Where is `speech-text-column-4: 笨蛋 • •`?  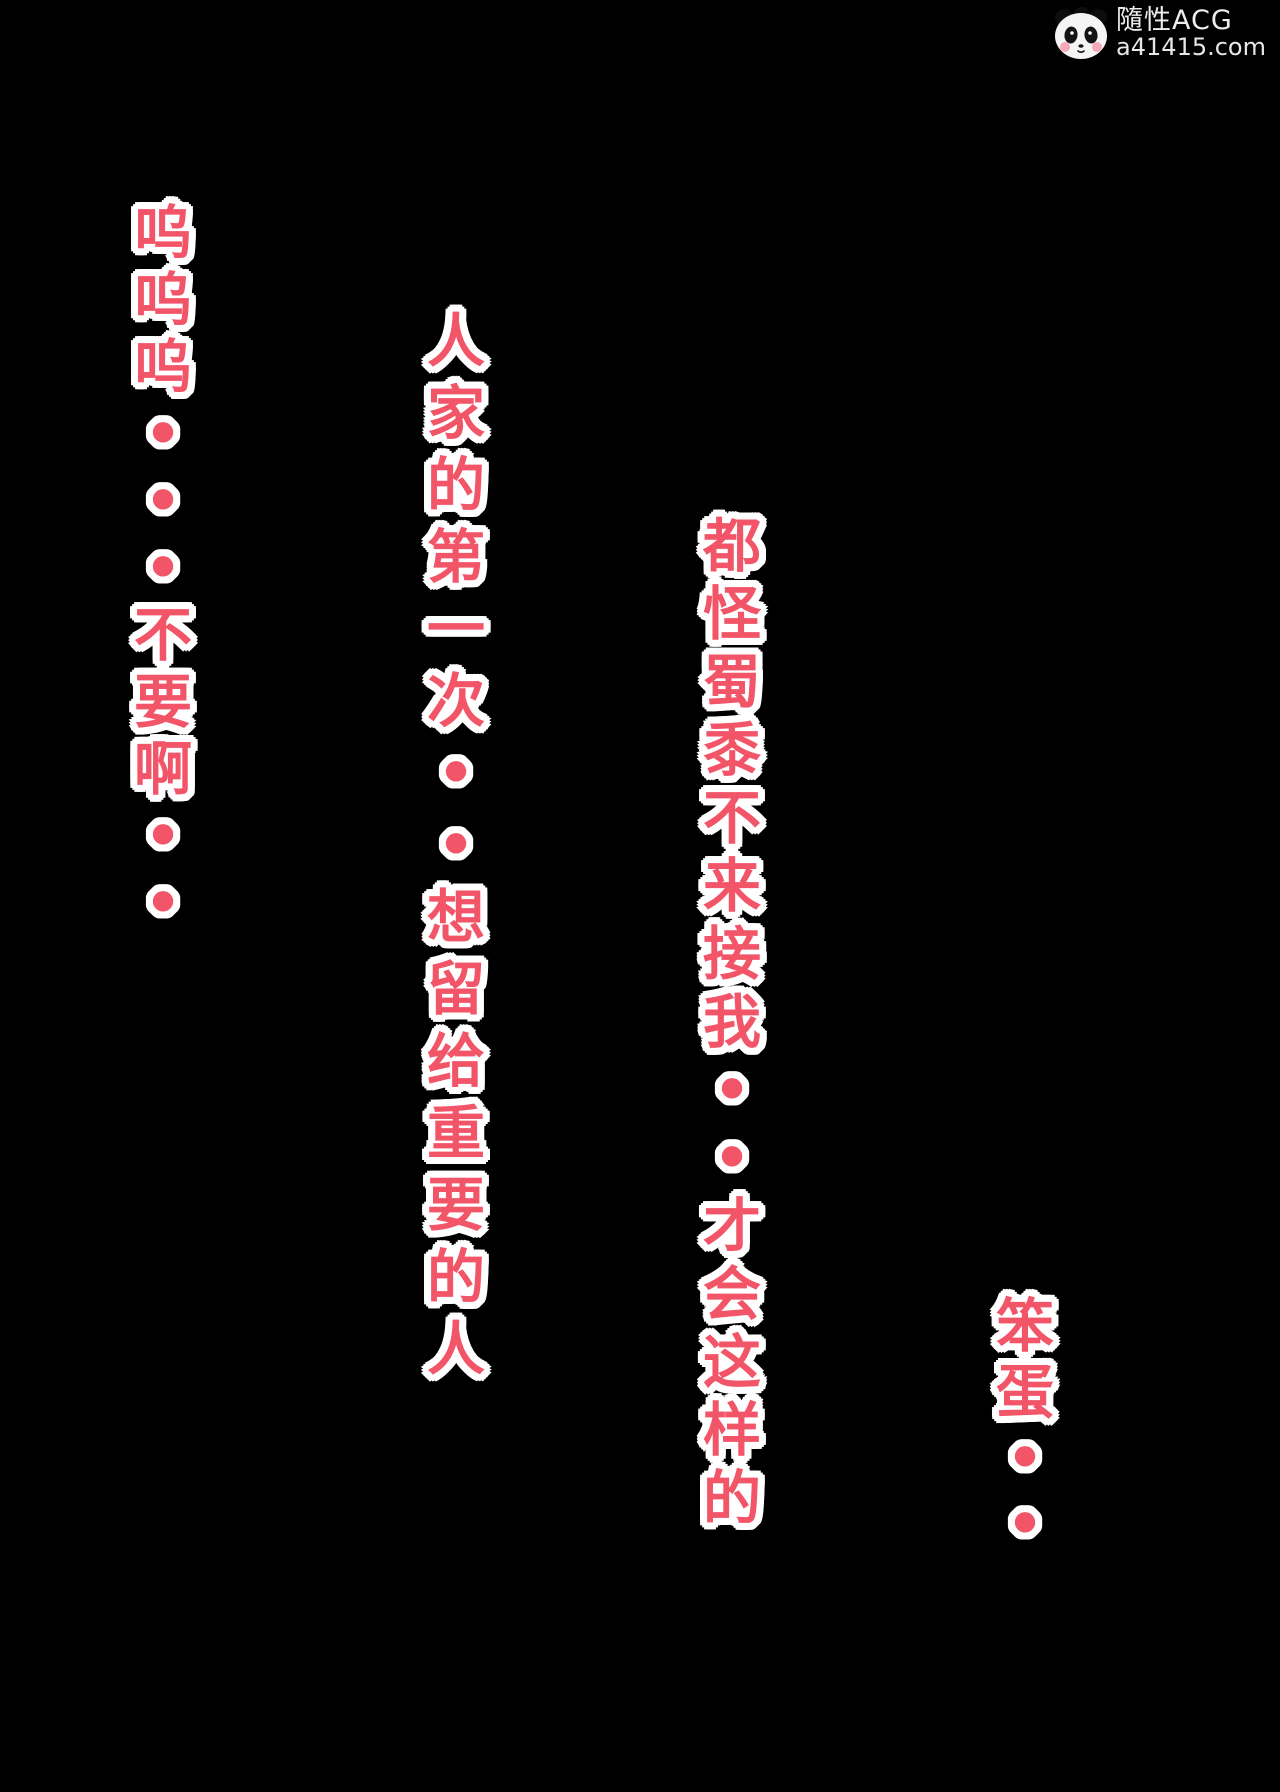 speech-text-column-4: 笨蛋 • • is located at coordinates (1024, 1425).